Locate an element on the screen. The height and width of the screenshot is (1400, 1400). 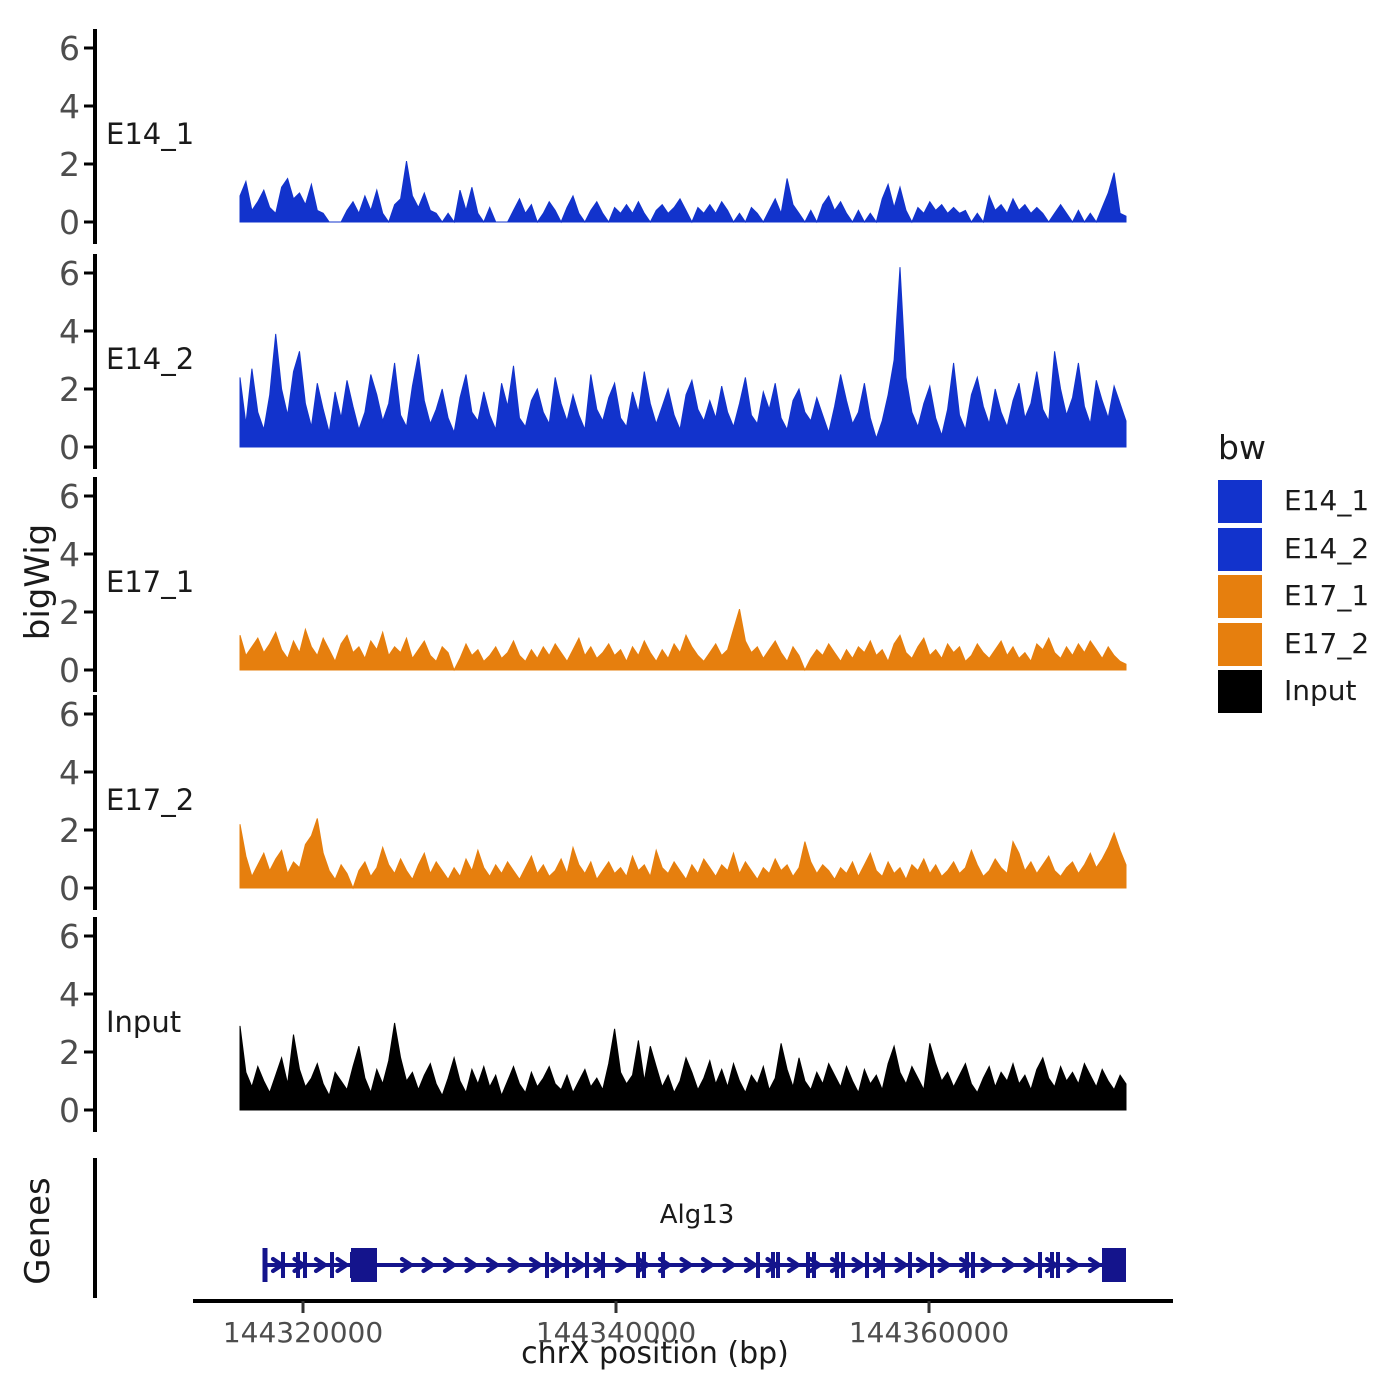
y-tick-label-E14_2-0: 0 is located at coordinates (69, 447).